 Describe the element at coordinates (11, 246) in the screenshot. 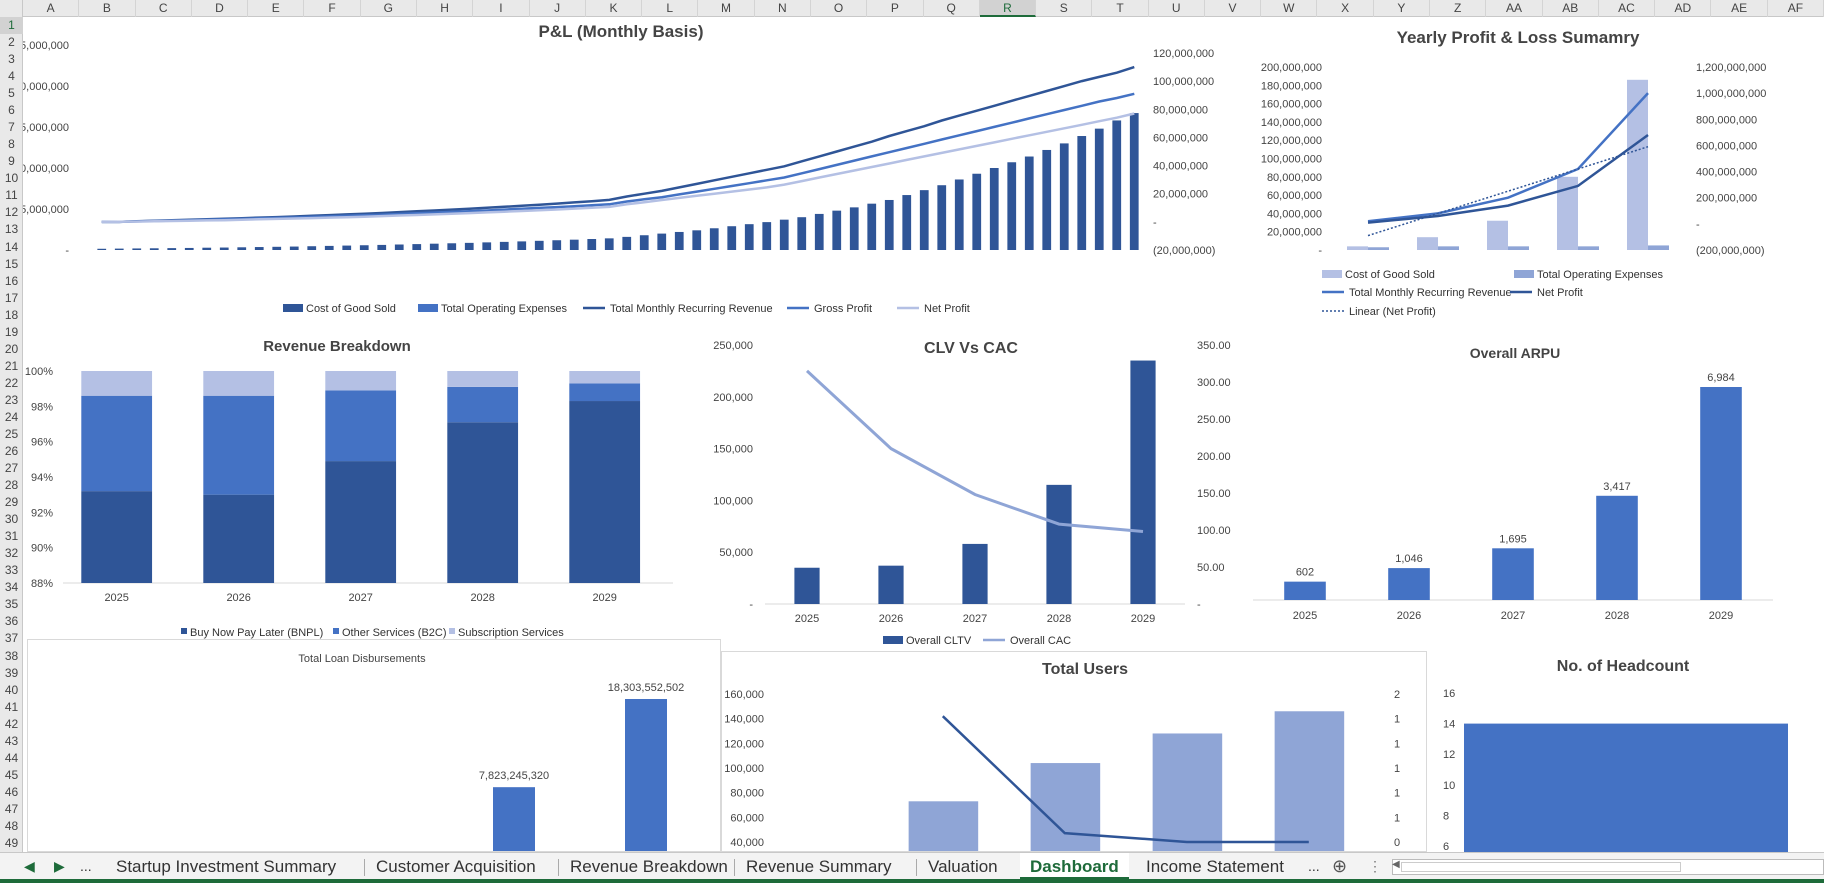

I see `row-header-14: 14` at that location.